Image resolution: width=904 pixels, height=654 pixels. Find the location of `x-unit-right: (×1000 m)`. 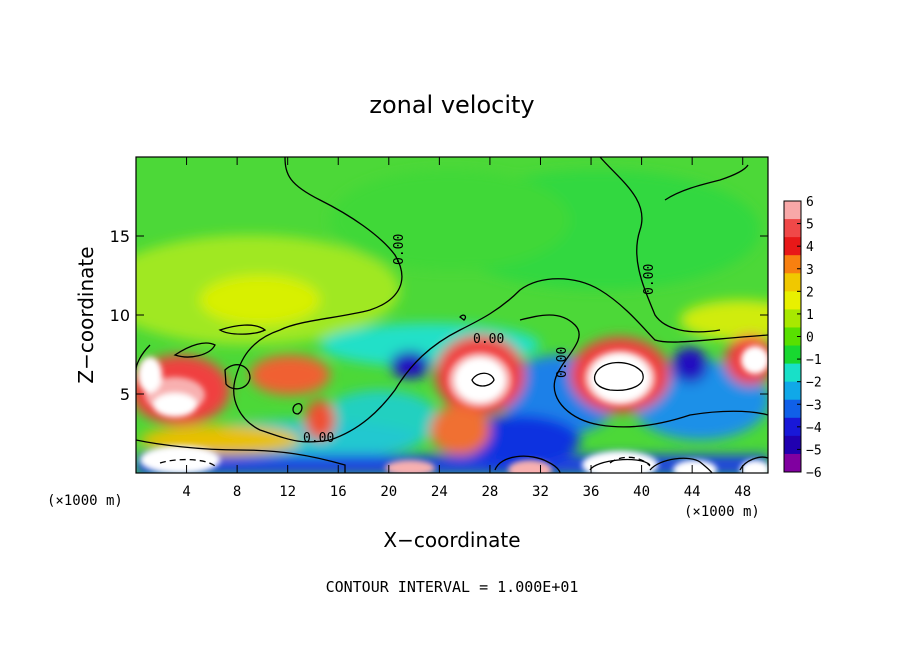

x-unit-right: (×1000 m) is located at coordinates (722, 512).